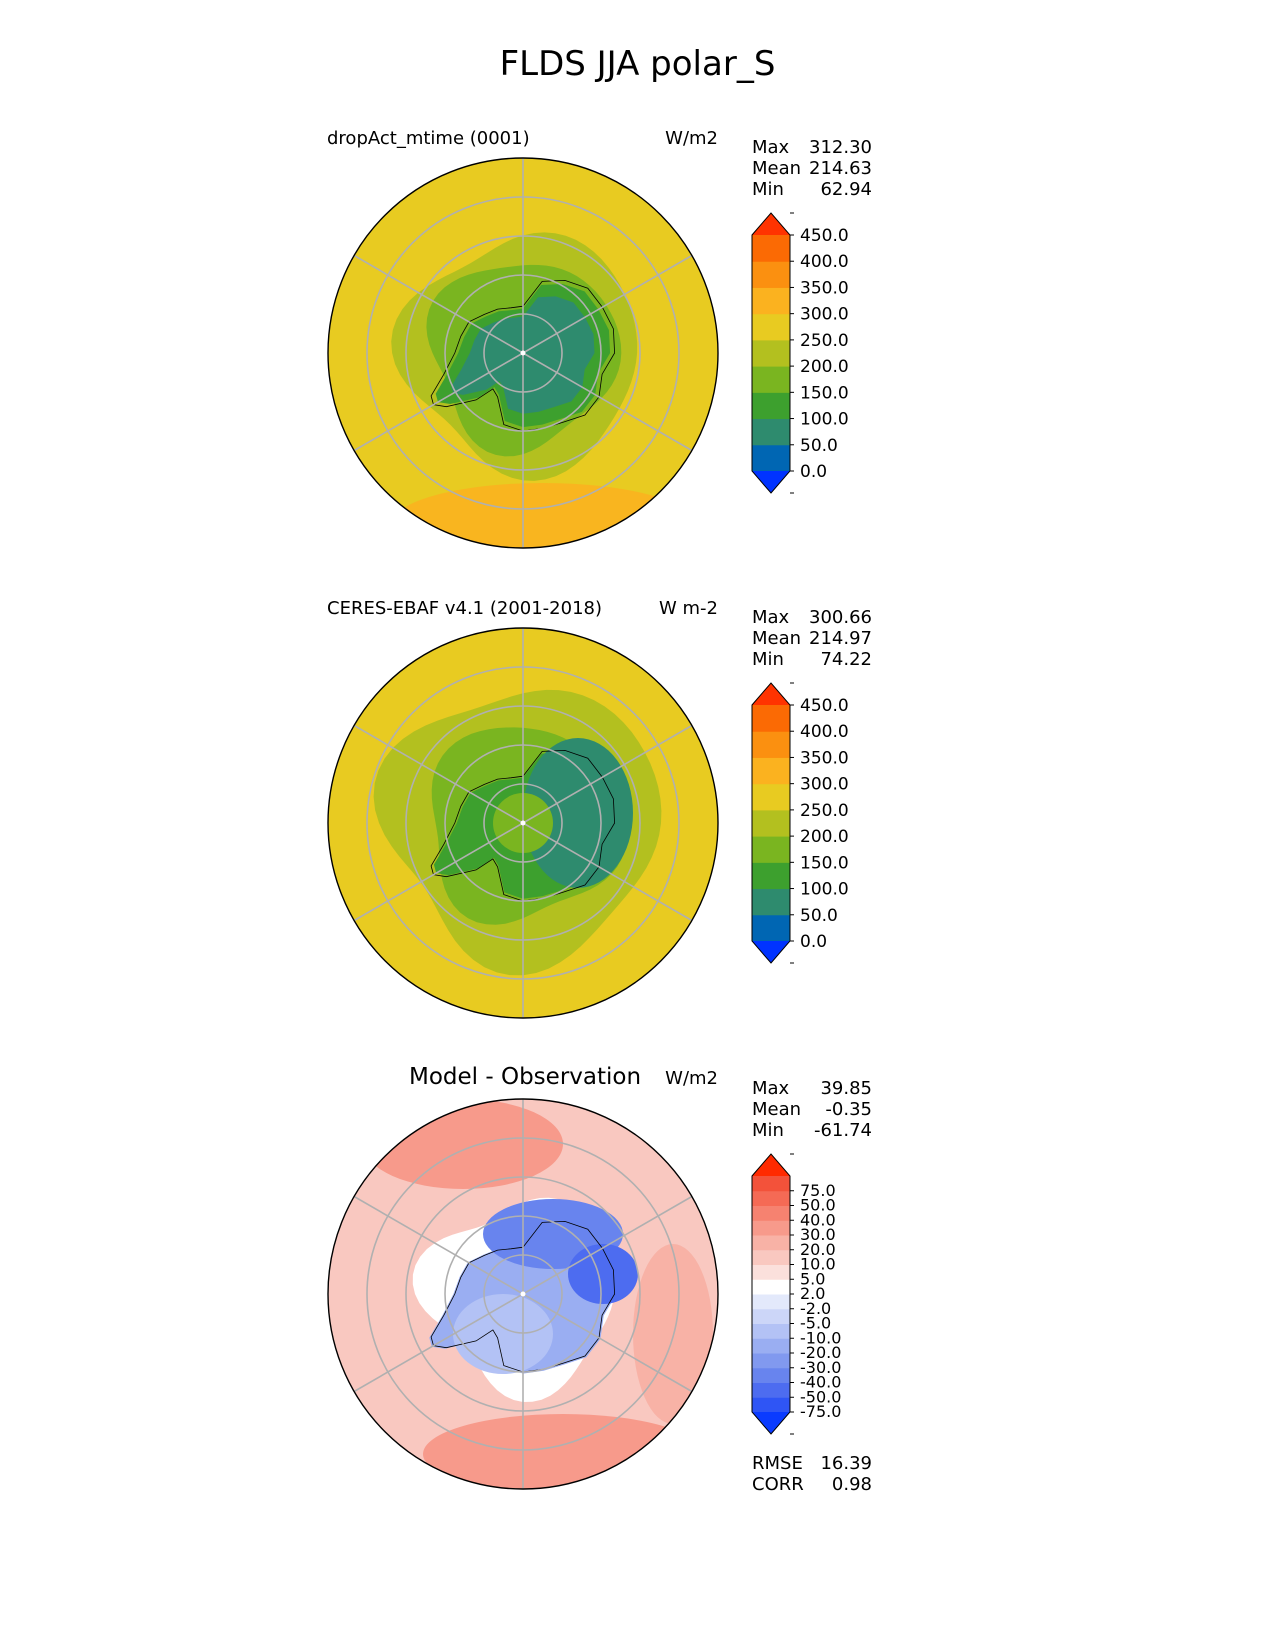 The height and width of the screenshot is (1650, 1275). I want to click on panel-title-test: dropAct_mtime (0001), so click(428, 138).